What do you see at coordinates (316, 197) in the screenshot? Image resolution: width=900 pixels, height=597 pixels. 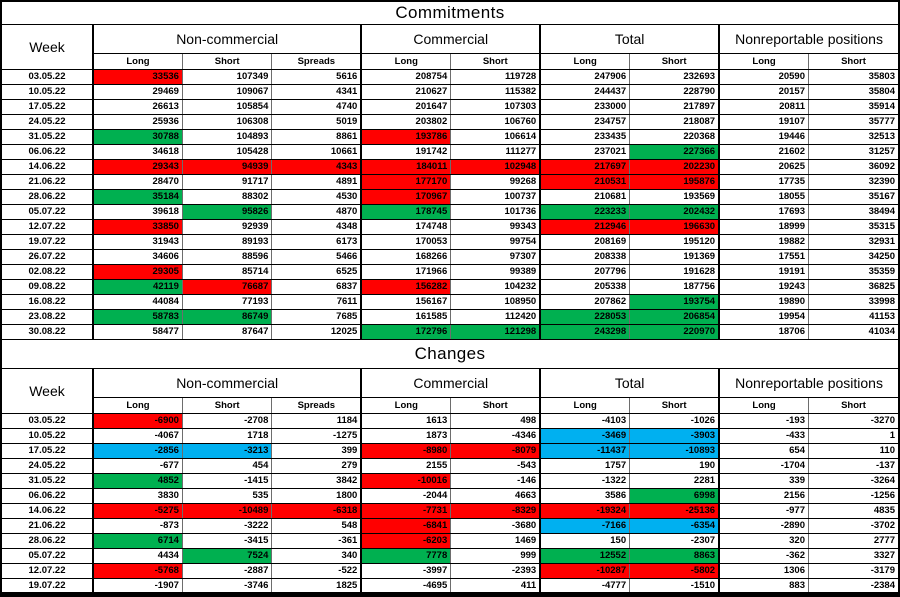 I see `value-cell: 4530` at bounding box center [316, 197].